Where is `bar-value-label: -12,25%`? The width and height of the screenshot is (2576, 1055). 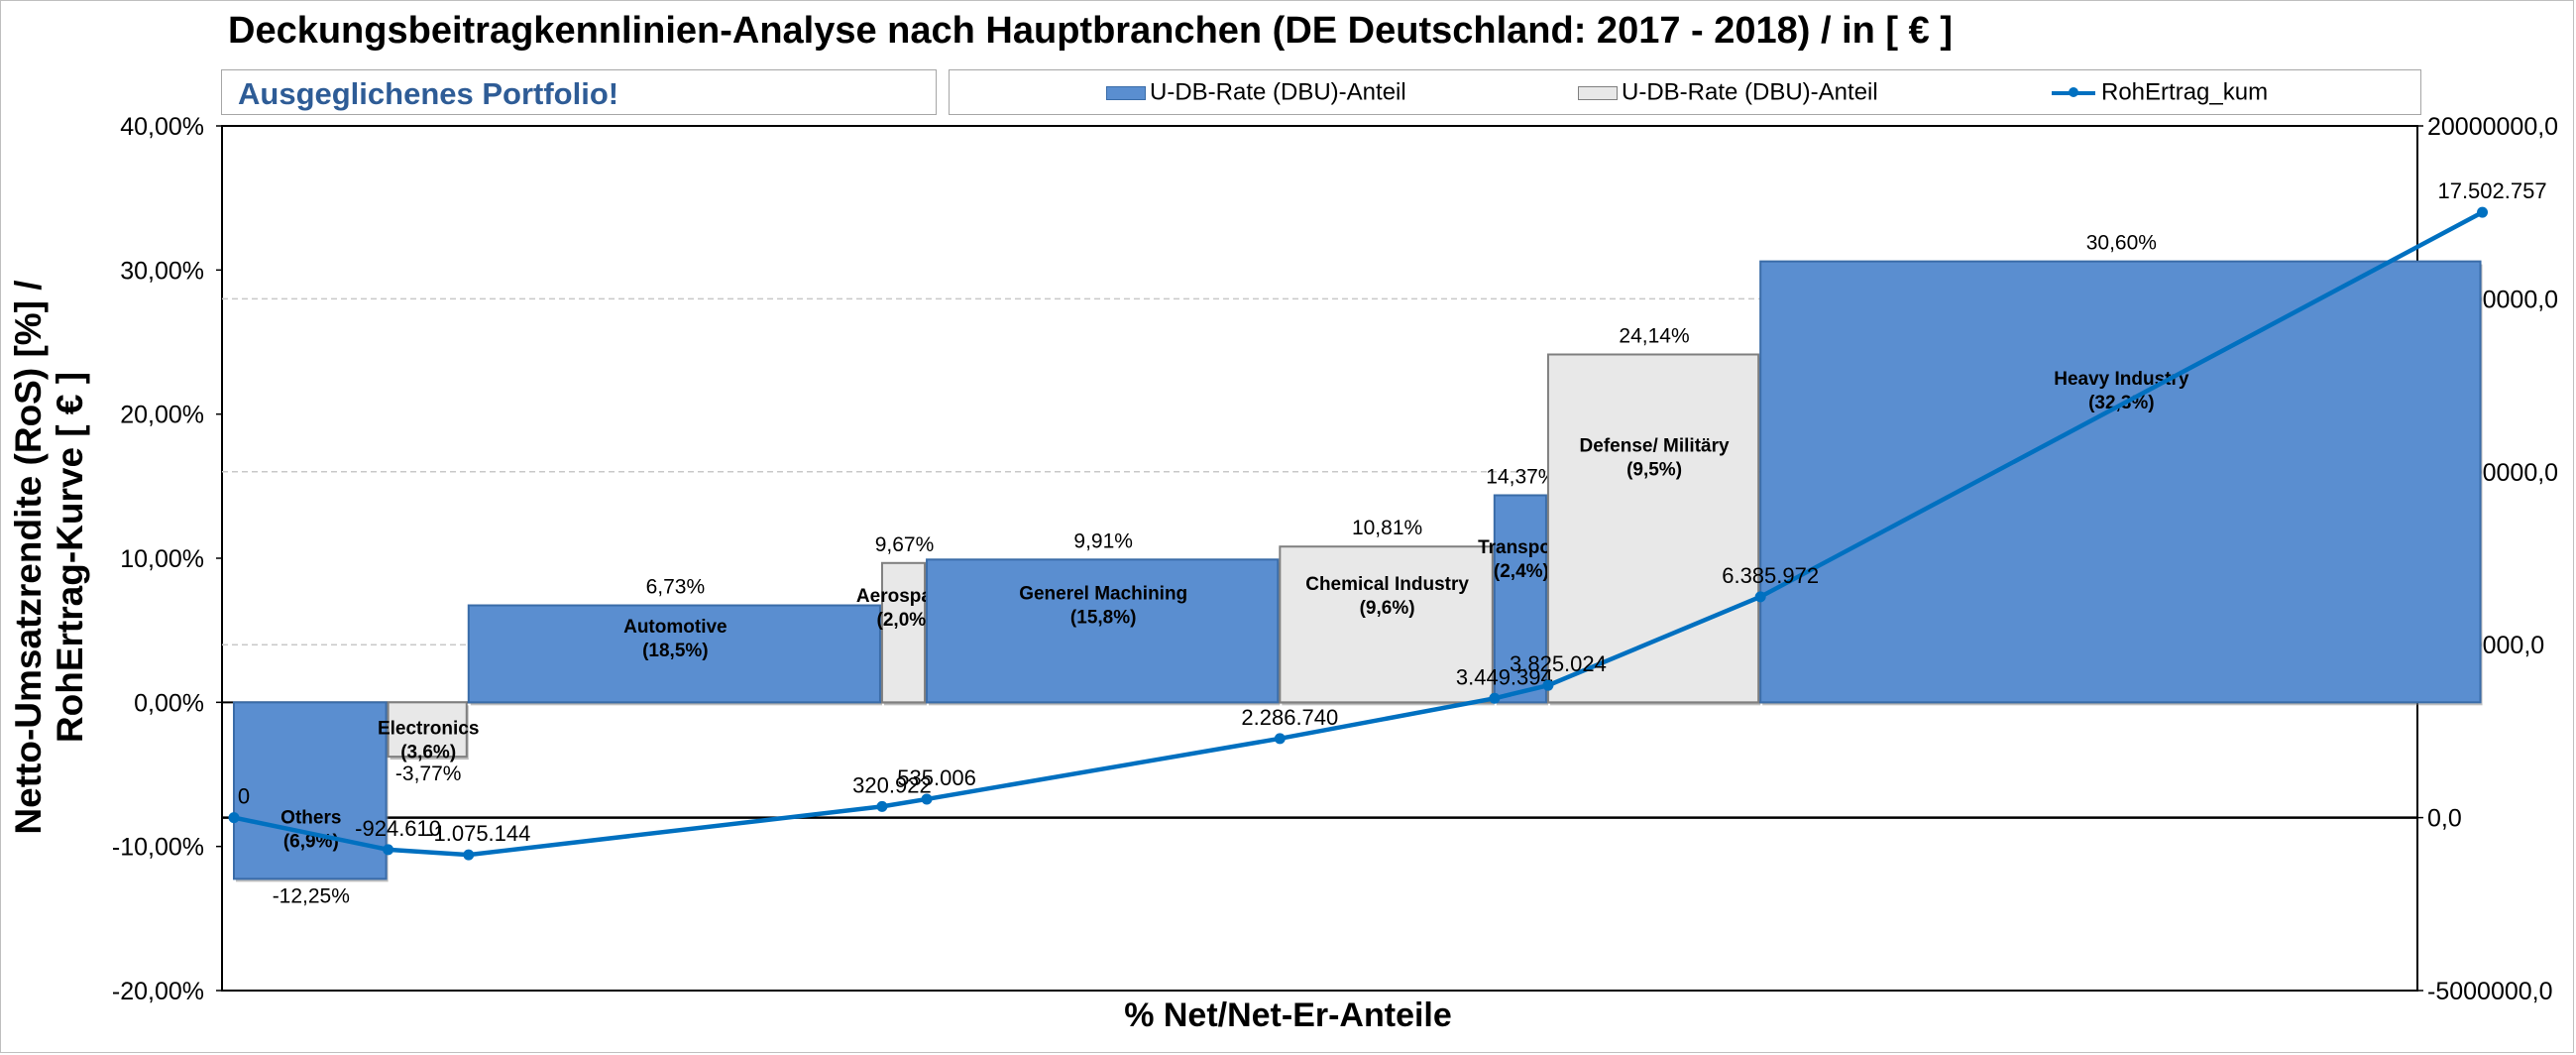
bar-value-label: -12,25% is located at coordinates (311, 895).